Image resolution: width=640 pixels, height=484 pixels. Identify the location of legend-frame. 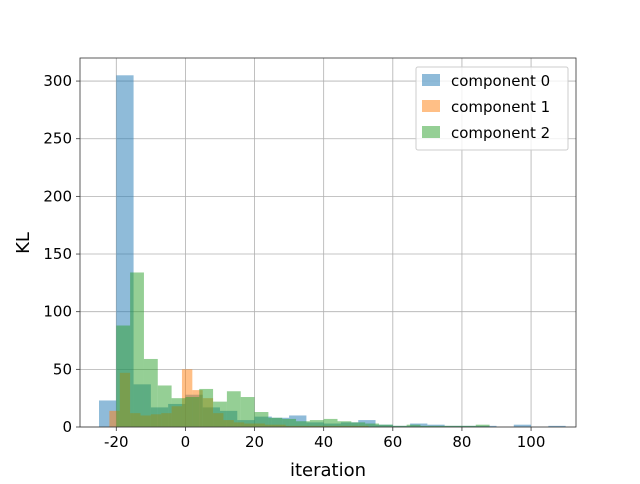
(492, 108).